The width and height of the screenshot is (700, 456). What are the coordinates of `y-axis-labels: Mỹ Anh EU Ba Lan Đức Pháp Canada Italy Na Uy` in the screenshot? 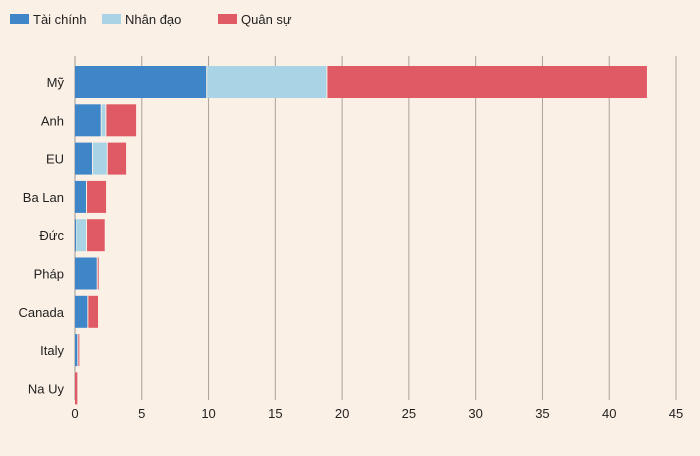 It's located at (41, 235).